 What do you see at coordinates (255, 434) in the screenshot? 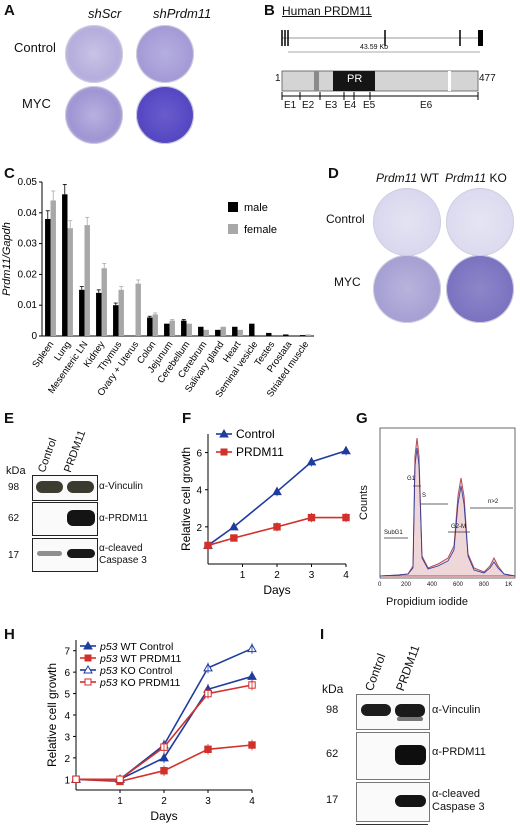
I see `f-legend-label: Control` at bounding box center [255, 434].